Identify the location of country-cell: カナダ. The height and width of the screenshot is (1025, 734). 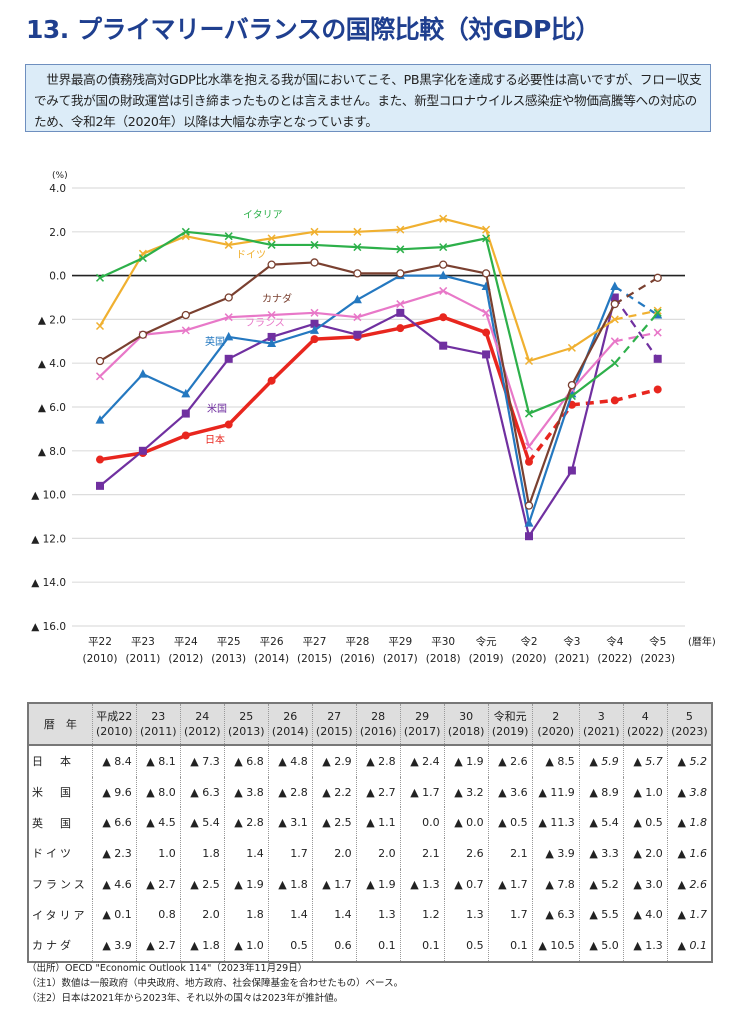
(60, 946).